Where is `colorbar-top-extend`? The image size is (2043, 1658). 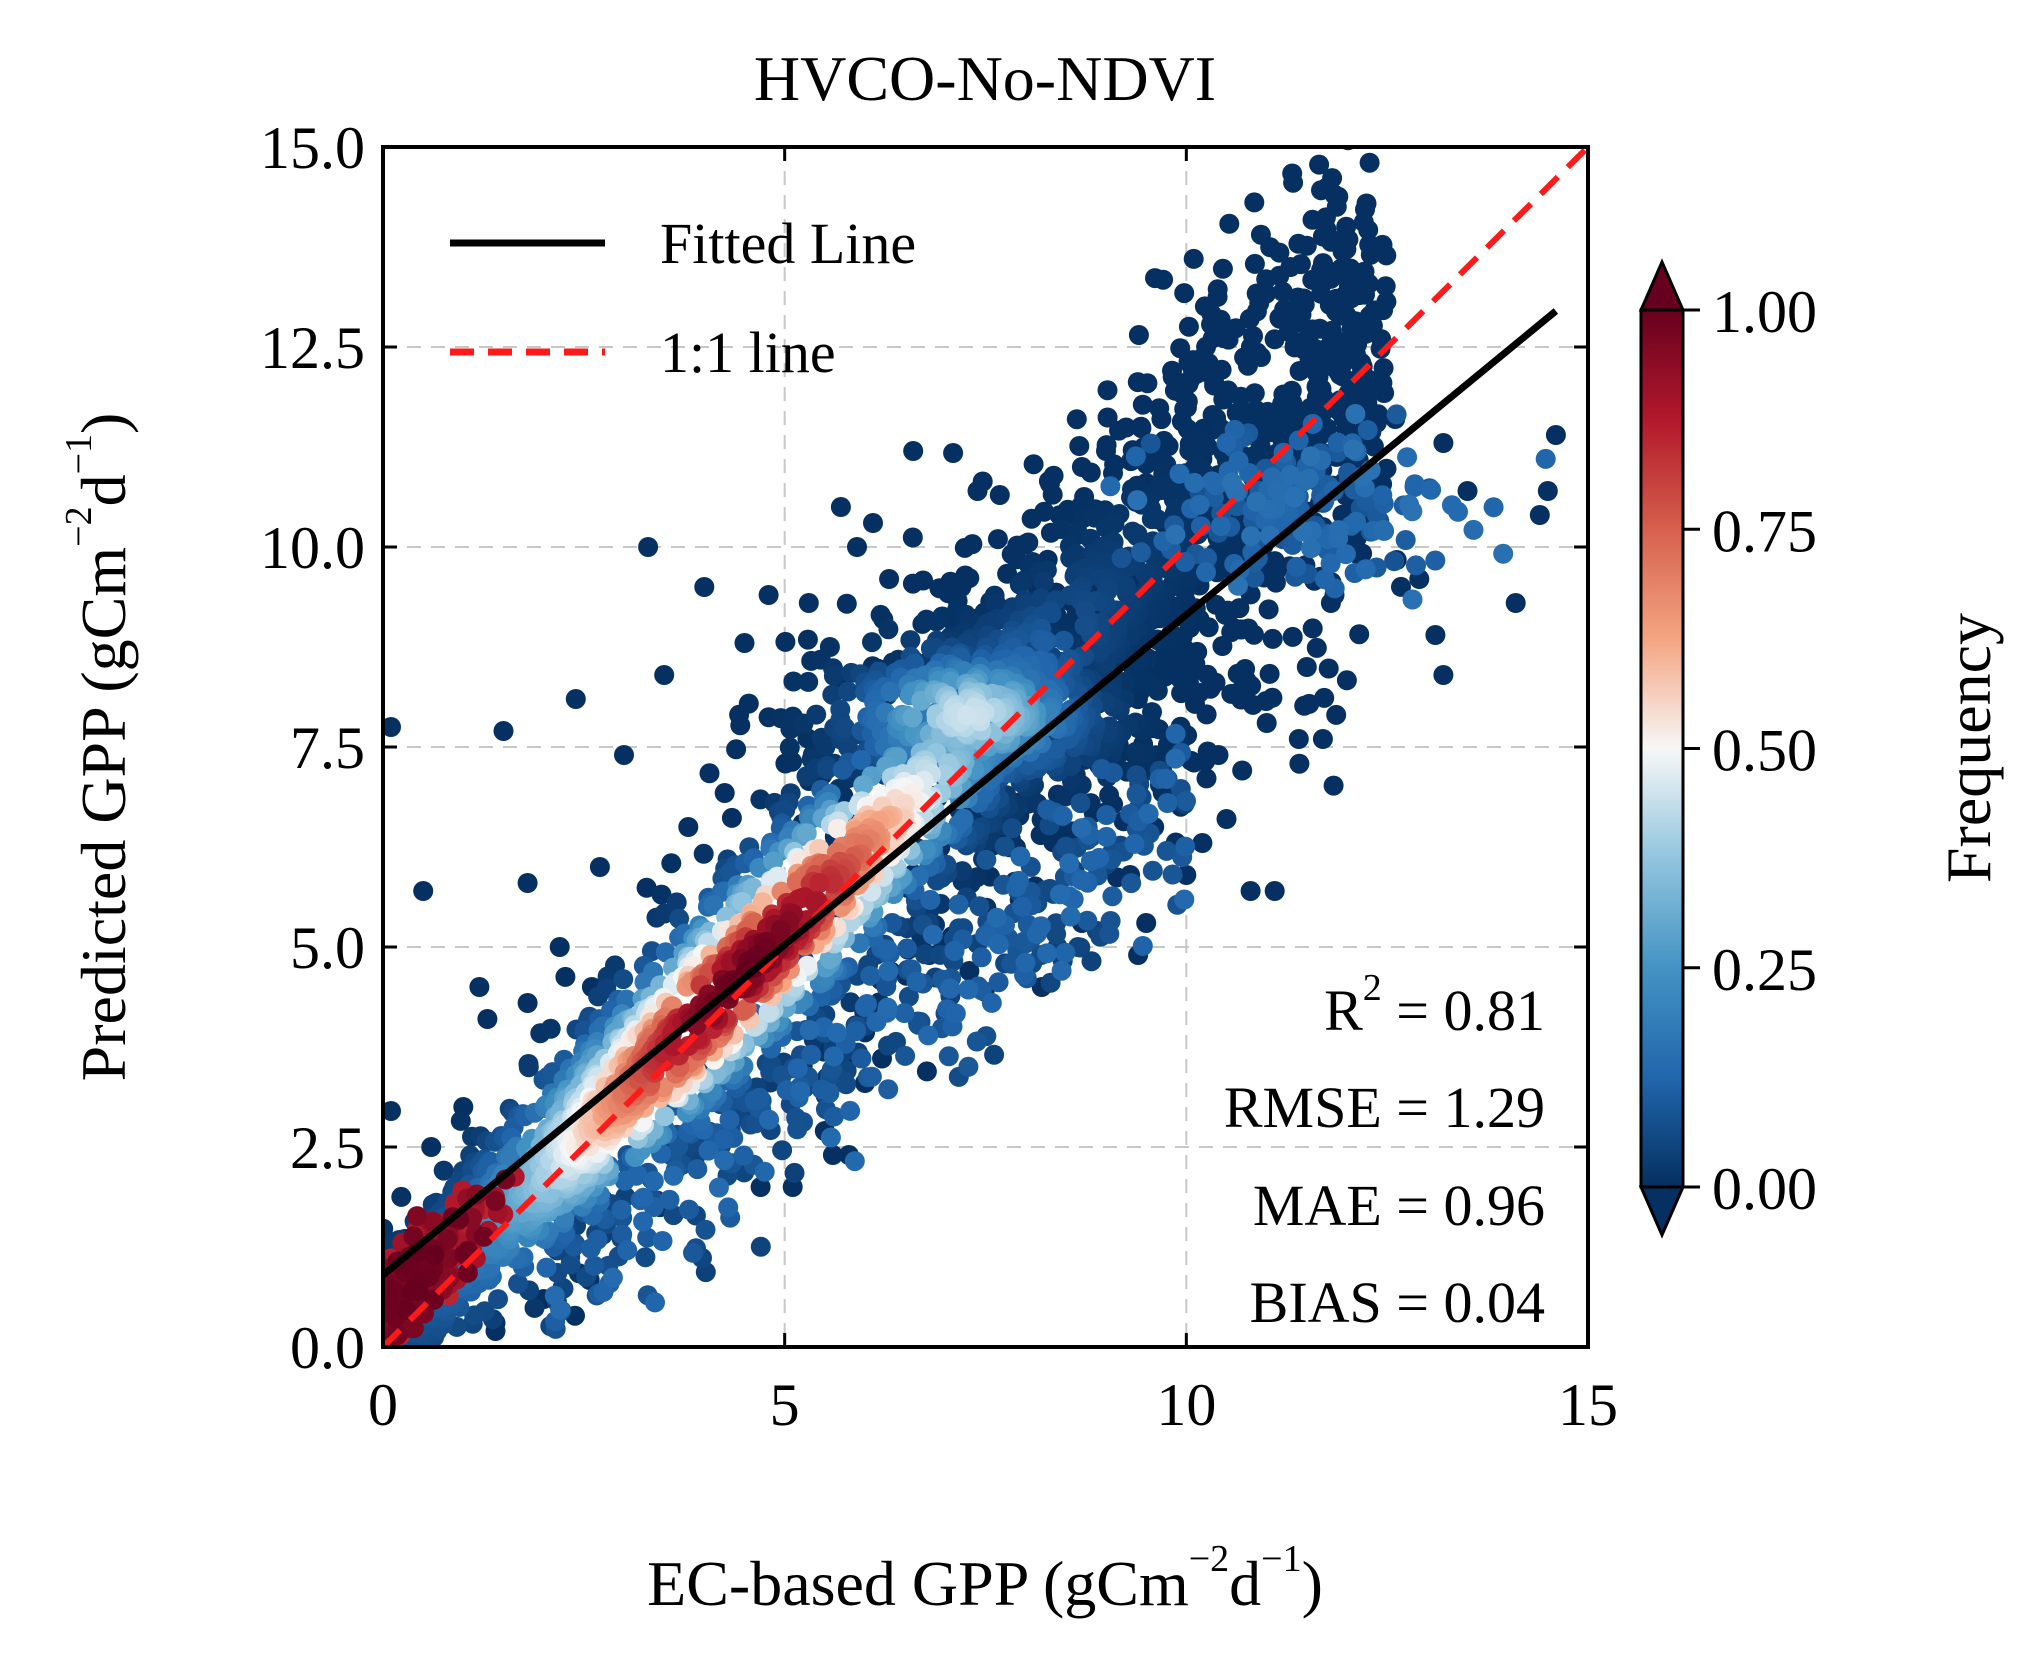
colorbar-top-extend is located at coordinates (1662, 285).